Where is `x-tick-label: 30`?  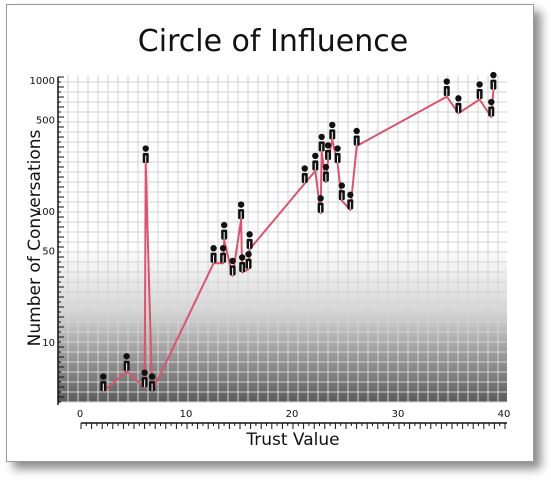
x-tick-label: 30 is located at coordinates (398, 414).